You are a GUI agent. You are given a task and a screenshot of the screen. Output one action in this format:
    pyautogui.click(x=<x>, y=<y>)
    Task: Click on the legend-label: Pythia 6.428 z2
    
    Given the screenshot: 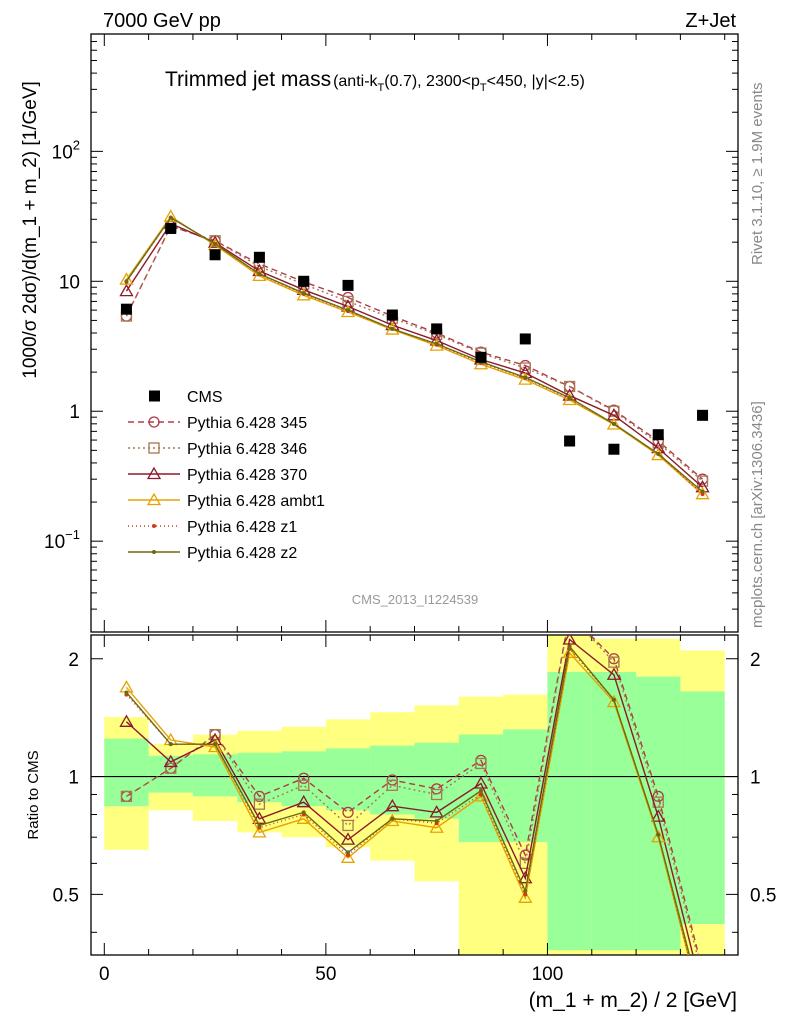 What is the action you would take?
    pyautogui.click(x=242, y=553)
    